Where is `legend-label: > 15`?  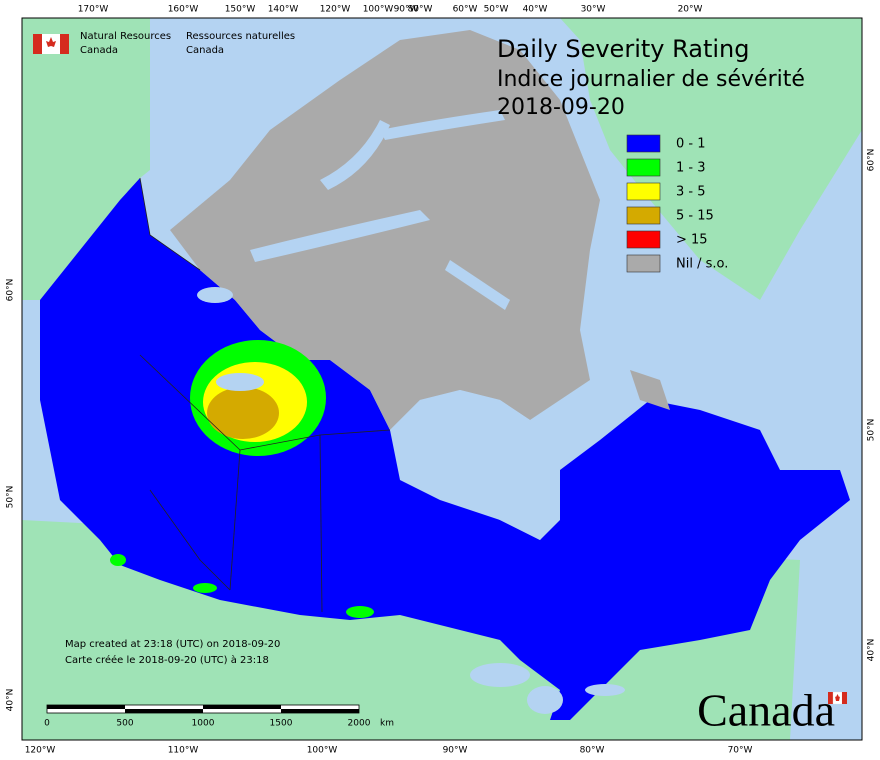 legend-label: > 15 is located at coordinates (692, 240).